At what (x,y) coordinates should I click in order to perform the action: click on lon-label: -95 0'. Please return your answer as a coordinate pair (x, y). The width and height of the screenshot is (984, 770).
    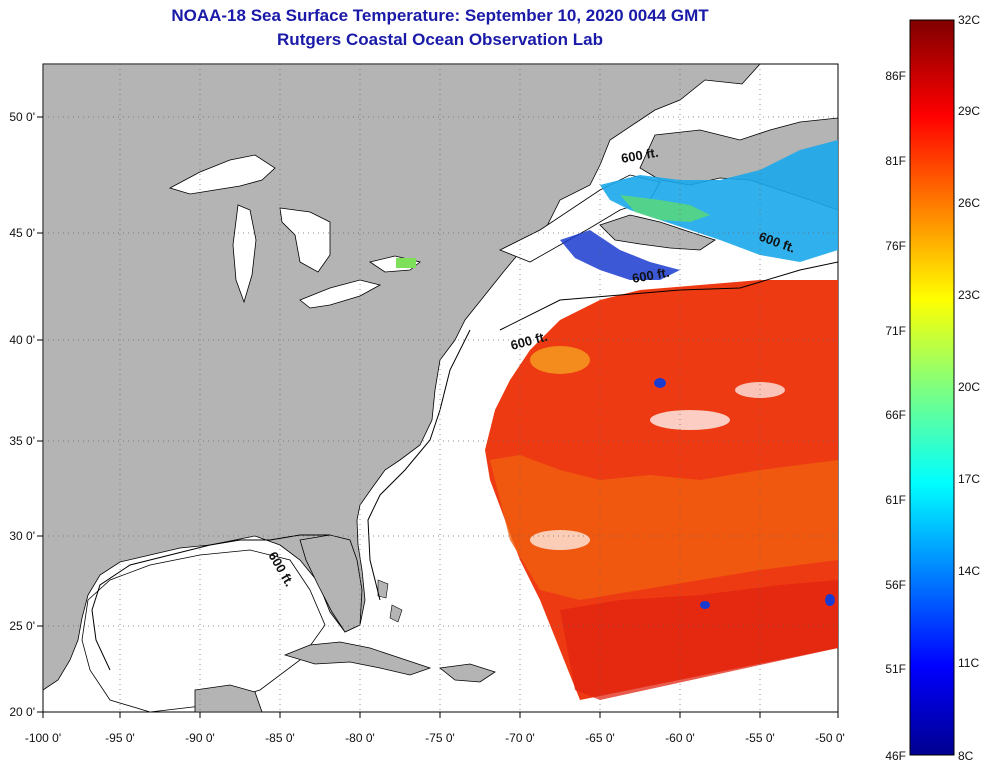
    Looking at the image, I should click on (120, 738).